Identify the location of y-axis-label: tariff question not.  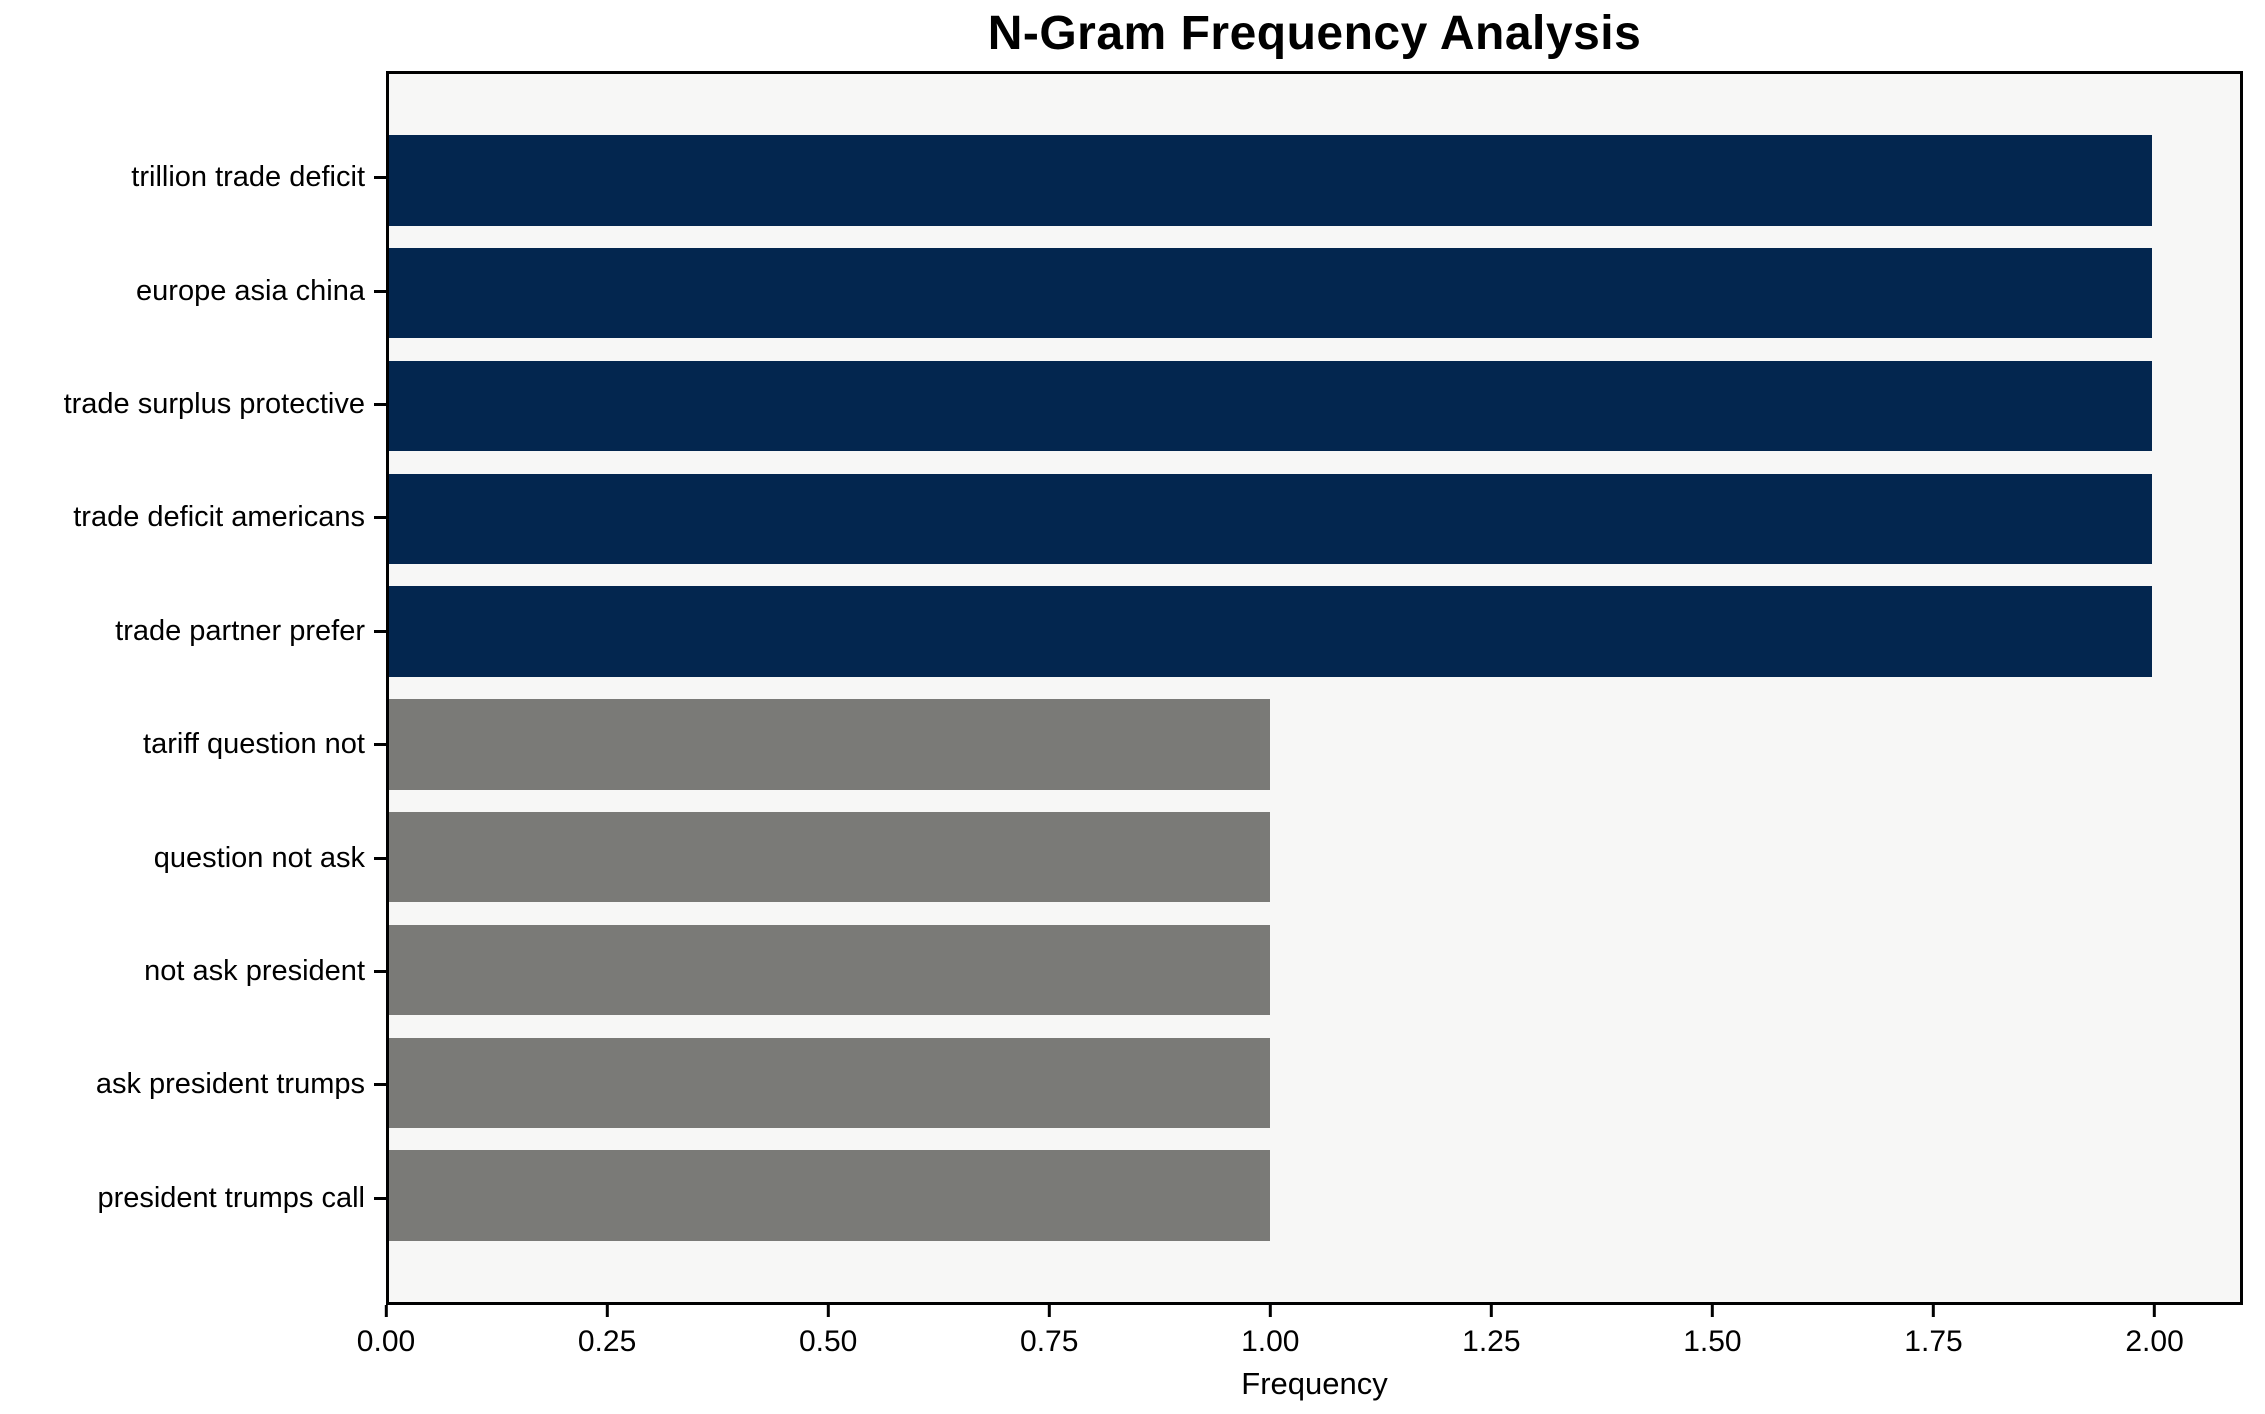
(254, 744).